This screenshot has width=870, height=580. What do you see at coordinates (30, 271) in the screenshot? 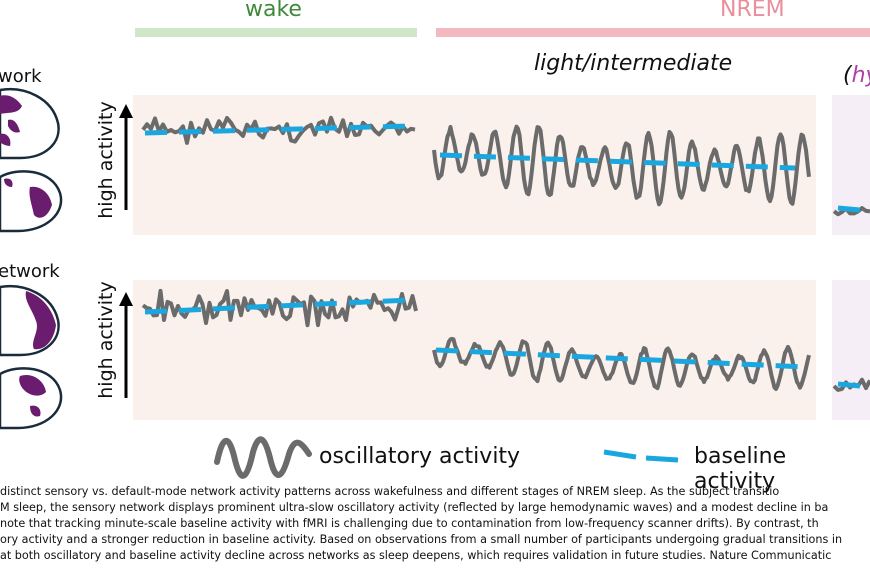
I see `network-label-bottom: etwork` at bounding box center [30, 271].